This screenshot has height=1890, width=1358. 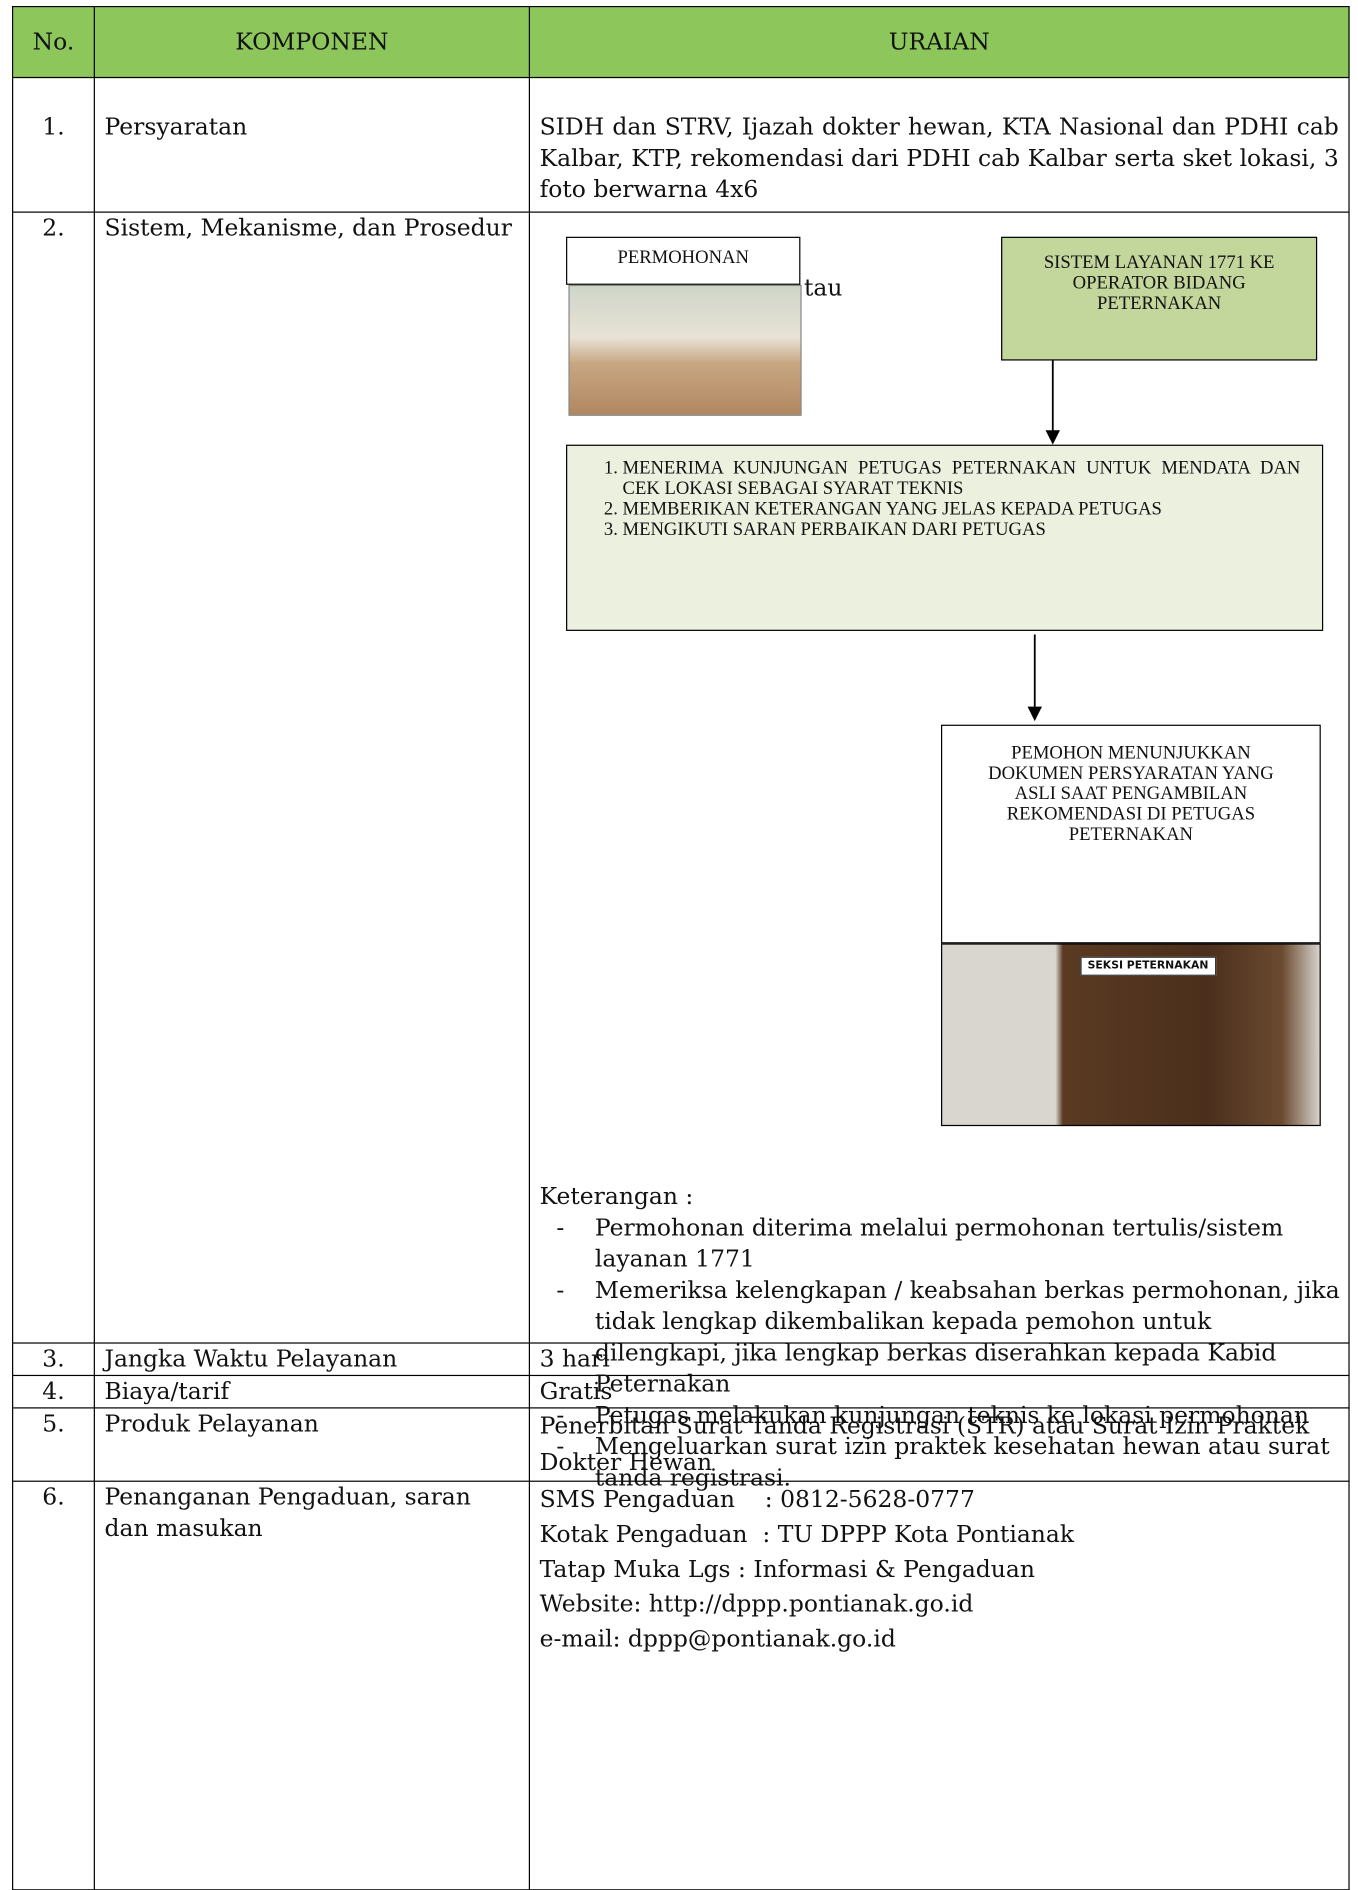 What do you see at coordinates (53, 777) in the screenshot?
I see `row-number: 2.` at bounding box center [53, 777].